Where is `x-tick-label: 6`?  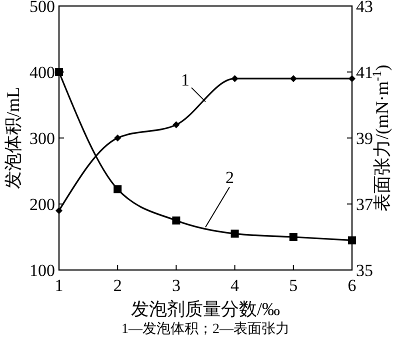
x-tick-label: 6 is located at coordinates (352, 285).